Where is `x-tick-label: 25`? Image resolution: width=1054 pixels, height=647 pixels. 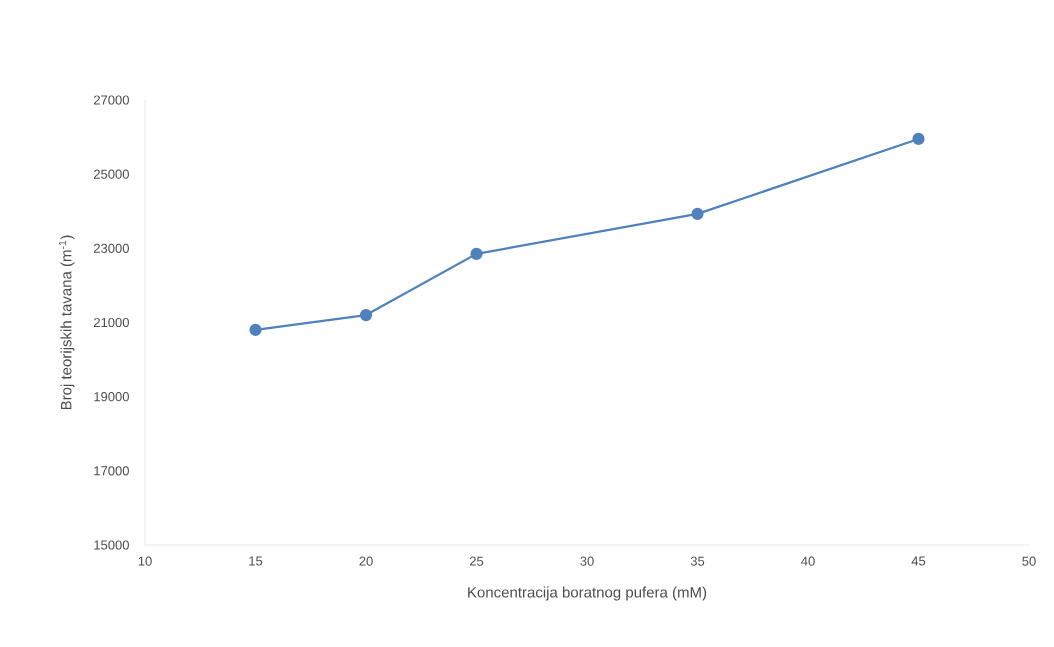
x-tick-label: 25 is located at coordinates (476, 561).